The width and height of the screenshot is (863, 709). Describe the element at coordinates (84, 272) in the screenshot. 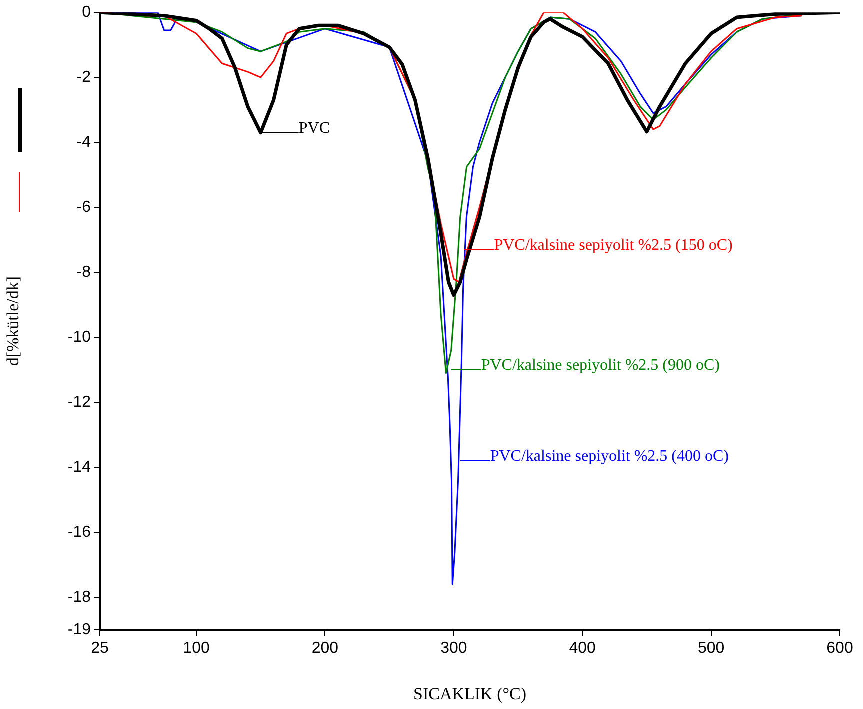

I see `y-tick-label: -8` at that location.